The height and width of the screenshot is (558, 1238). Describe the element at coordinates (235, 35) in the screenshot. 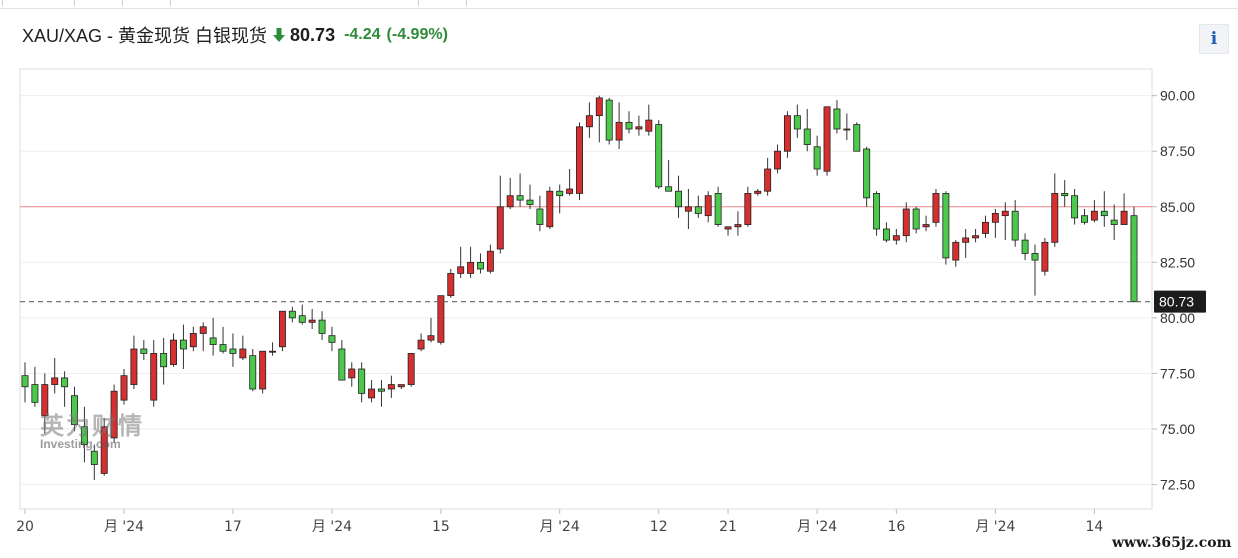

I see `instrument-header: XAU/XAG - 黄金现货 白银现货 80.73 -4.24 (-4.99%)` at that location.